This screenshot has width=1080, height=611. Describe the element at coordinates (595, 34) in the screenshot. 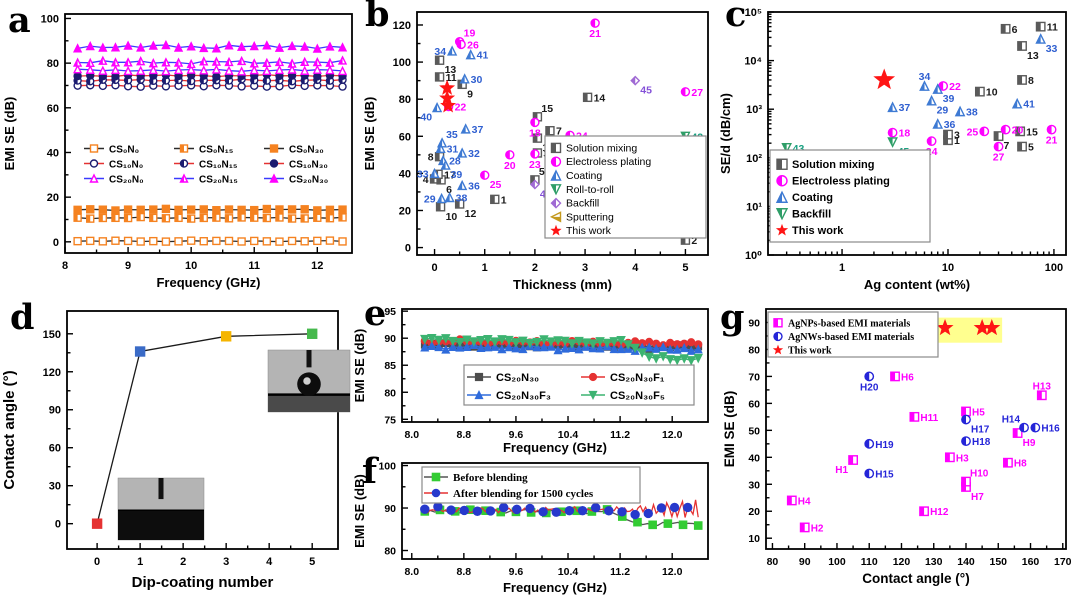

I see `svg-text: 21` at that location.